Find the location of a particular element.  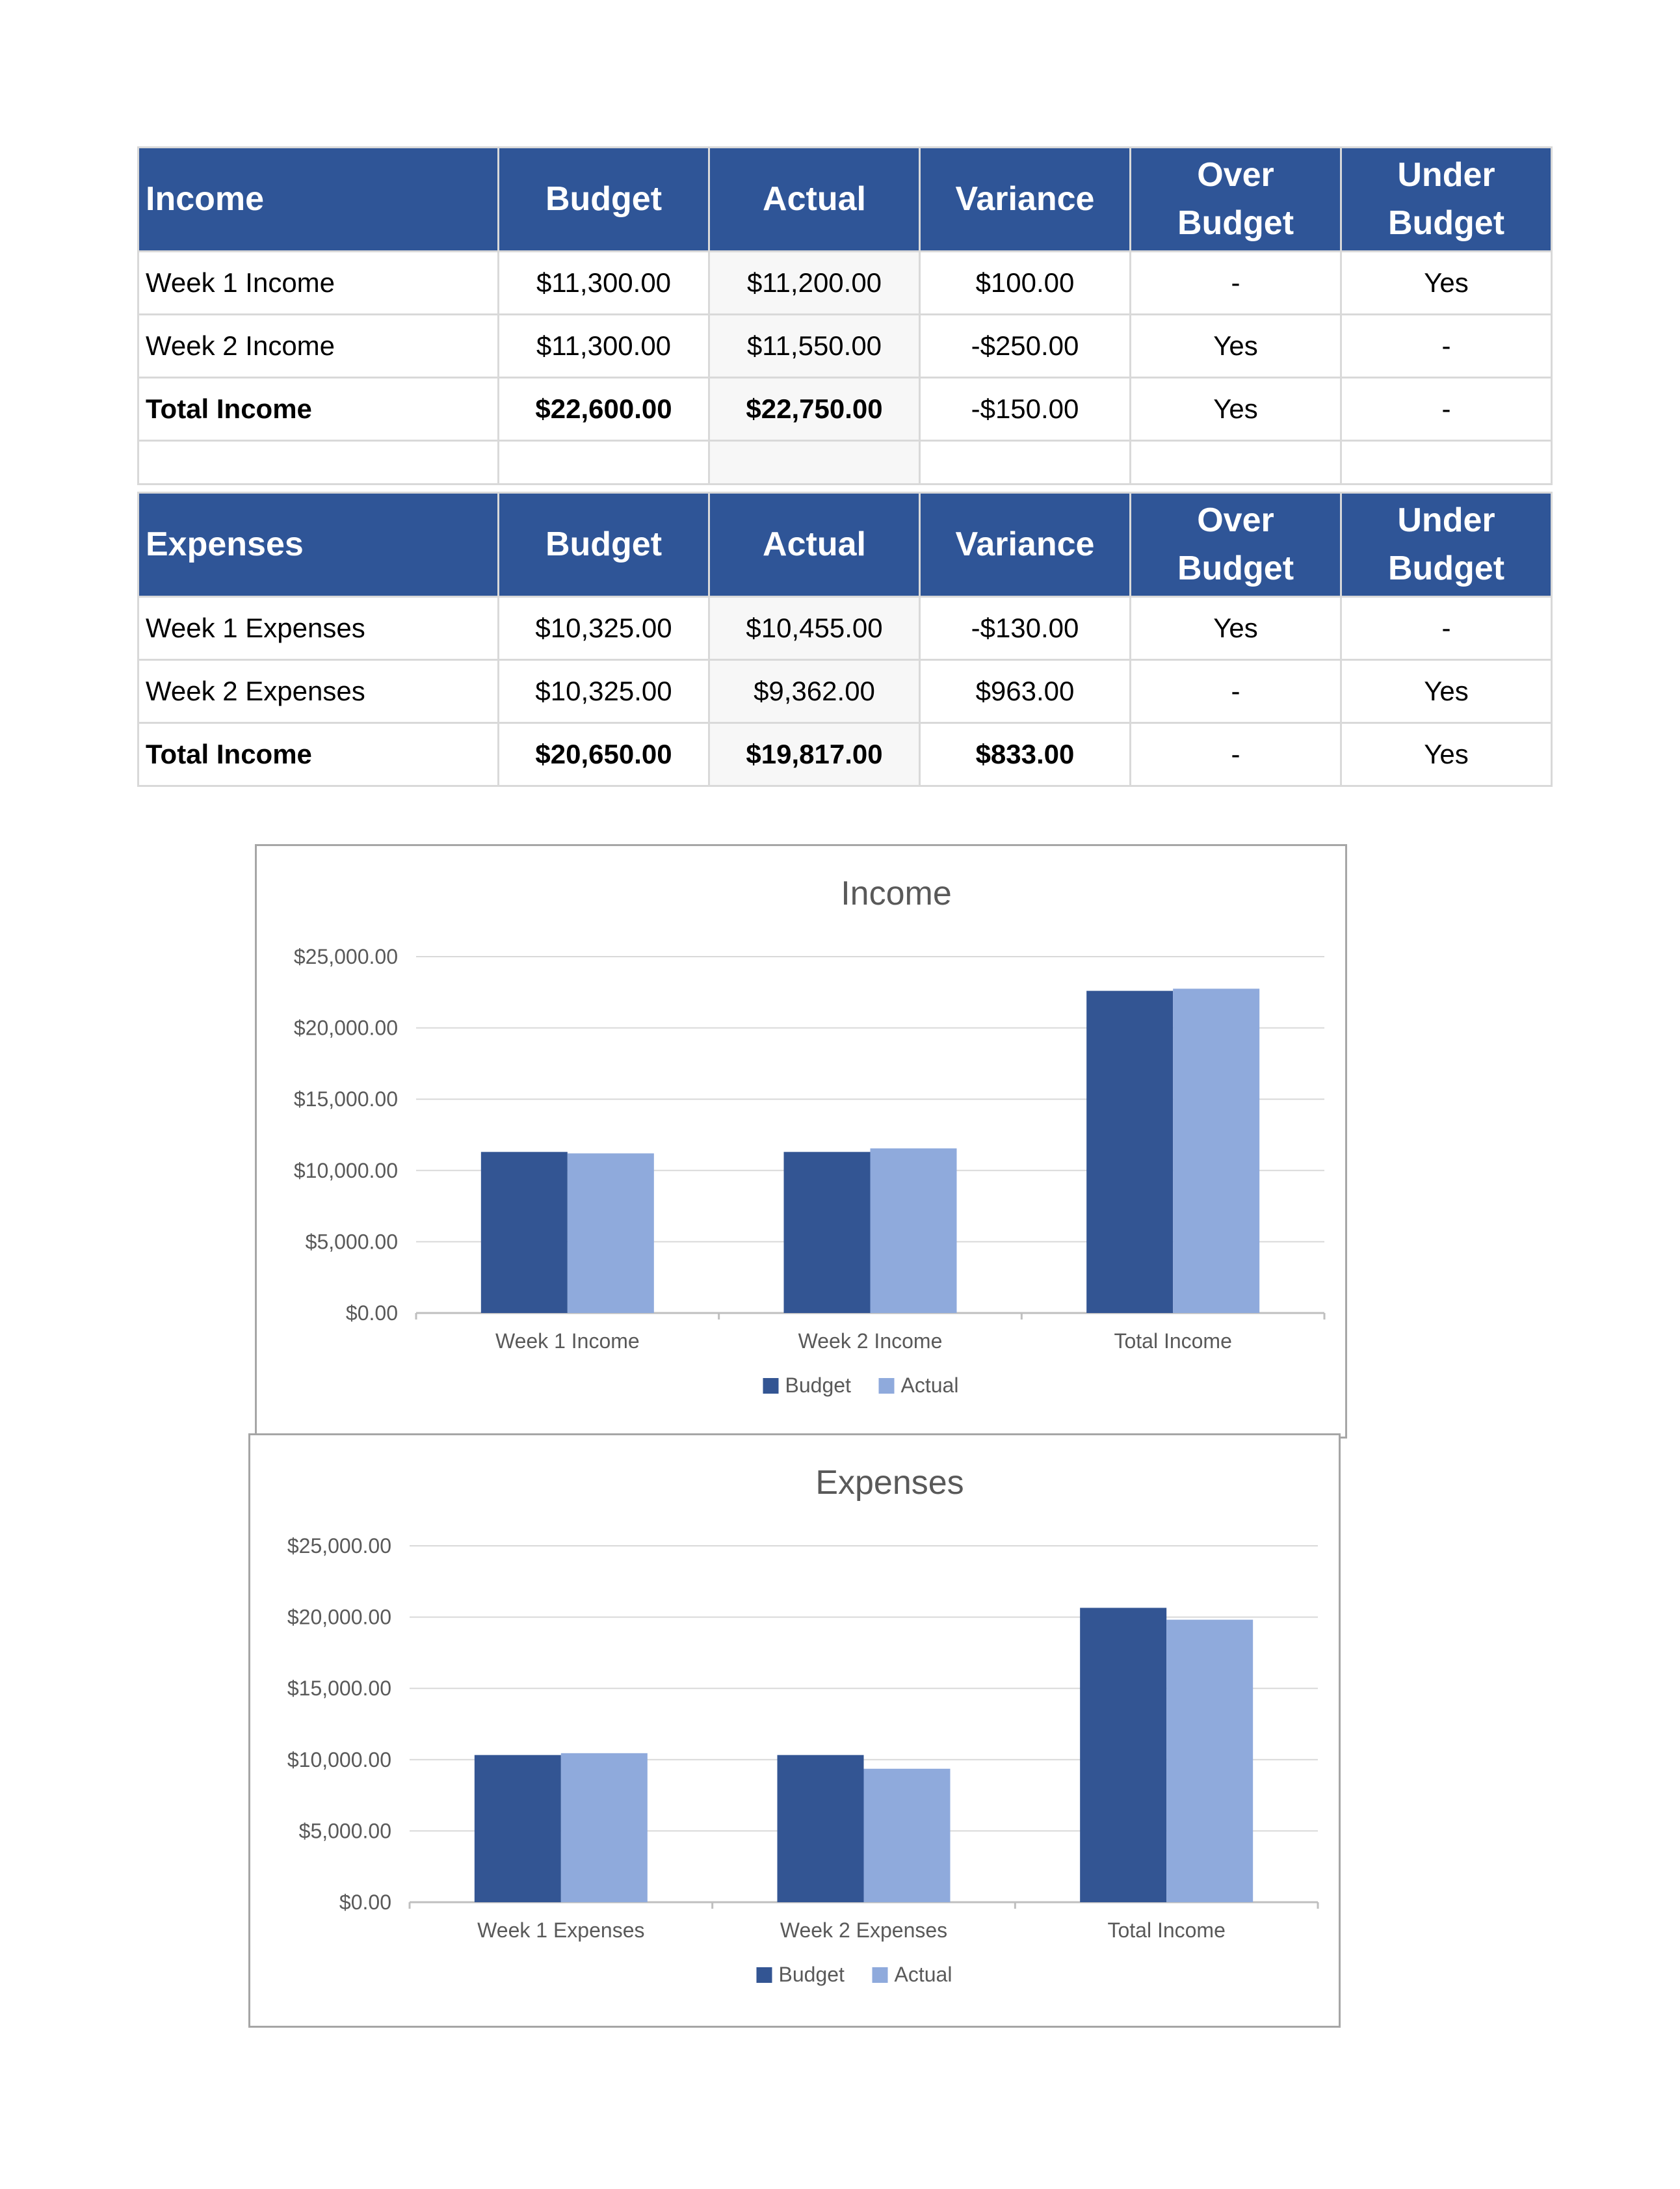

total-over-budget-cell: - is located at coordinates (1235, 754).